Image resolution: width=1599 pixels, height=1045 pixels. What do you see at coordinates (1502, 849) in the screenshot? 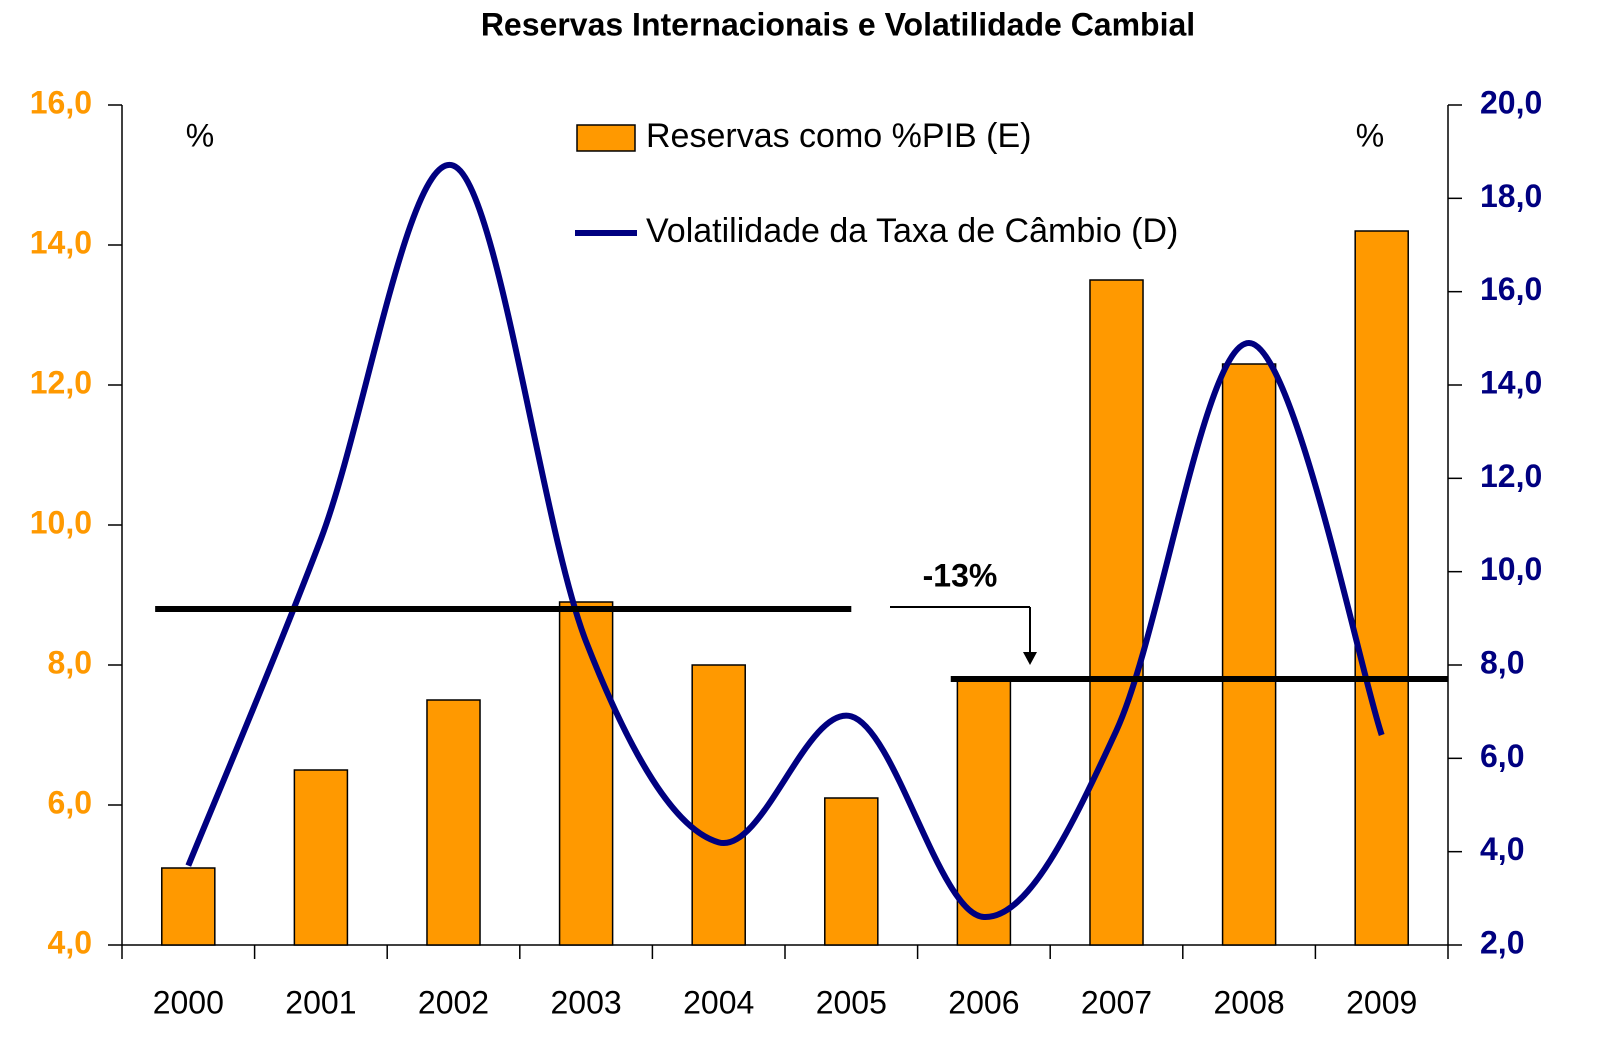
I see `y2-tick-label: 4,0` at bounding box center [1502, 849].